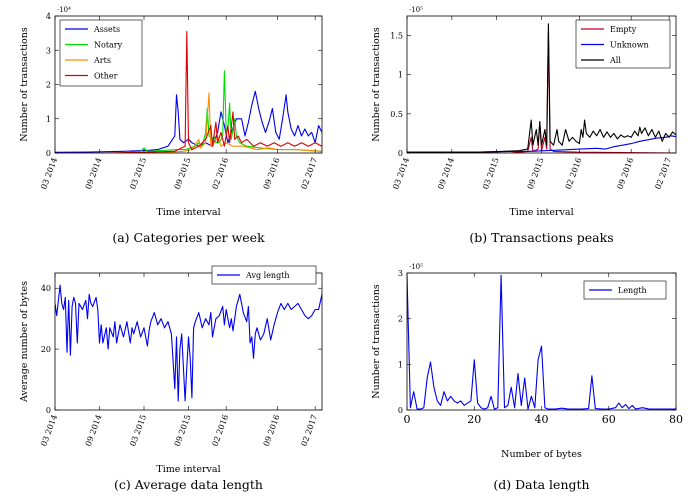 The width and height of the screenshot is (698, 503). Describe the element at coordinates (396, 114) in the screenshot. I see `y-tick-label: 0.5` at that location.